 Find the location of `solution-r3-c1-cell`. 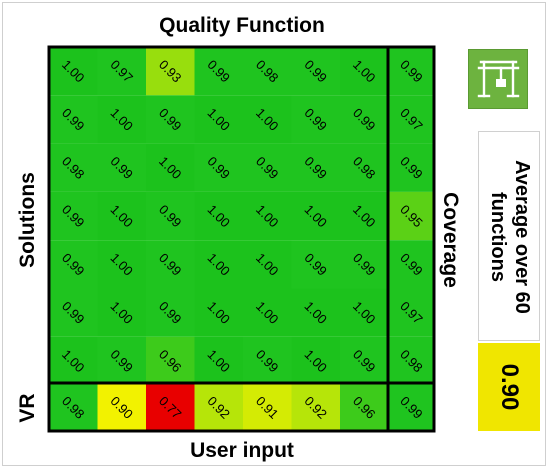

solution-r3-c1-cell is located at coordinates (73, 167).